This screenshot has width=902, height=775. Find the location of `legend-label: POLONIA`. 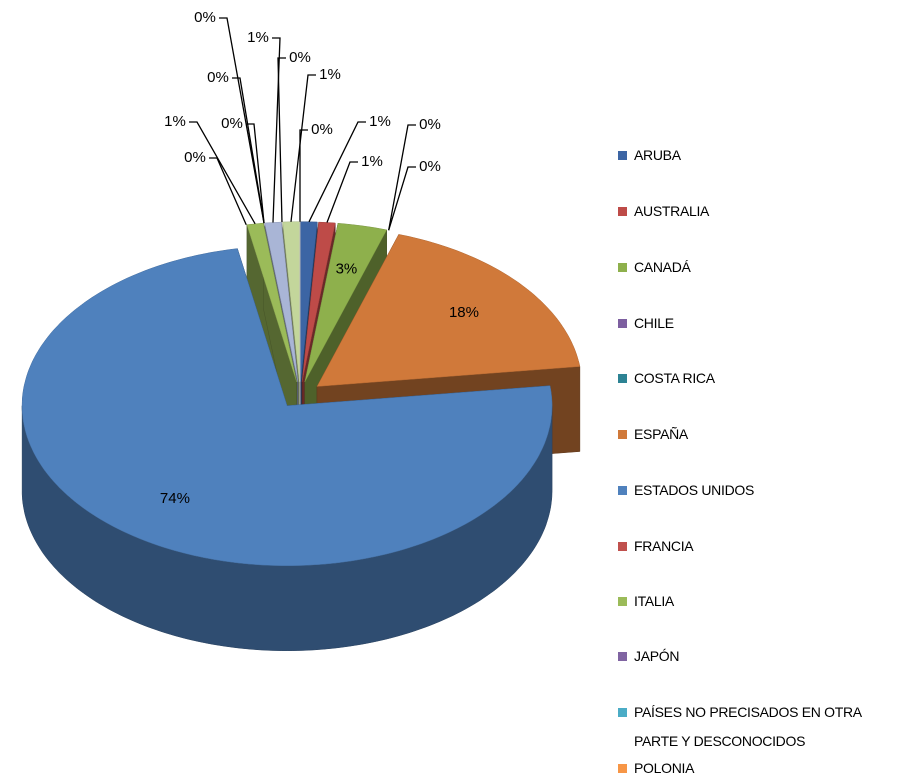

legend-label: POLONIA is located at coordinates (664, 767).